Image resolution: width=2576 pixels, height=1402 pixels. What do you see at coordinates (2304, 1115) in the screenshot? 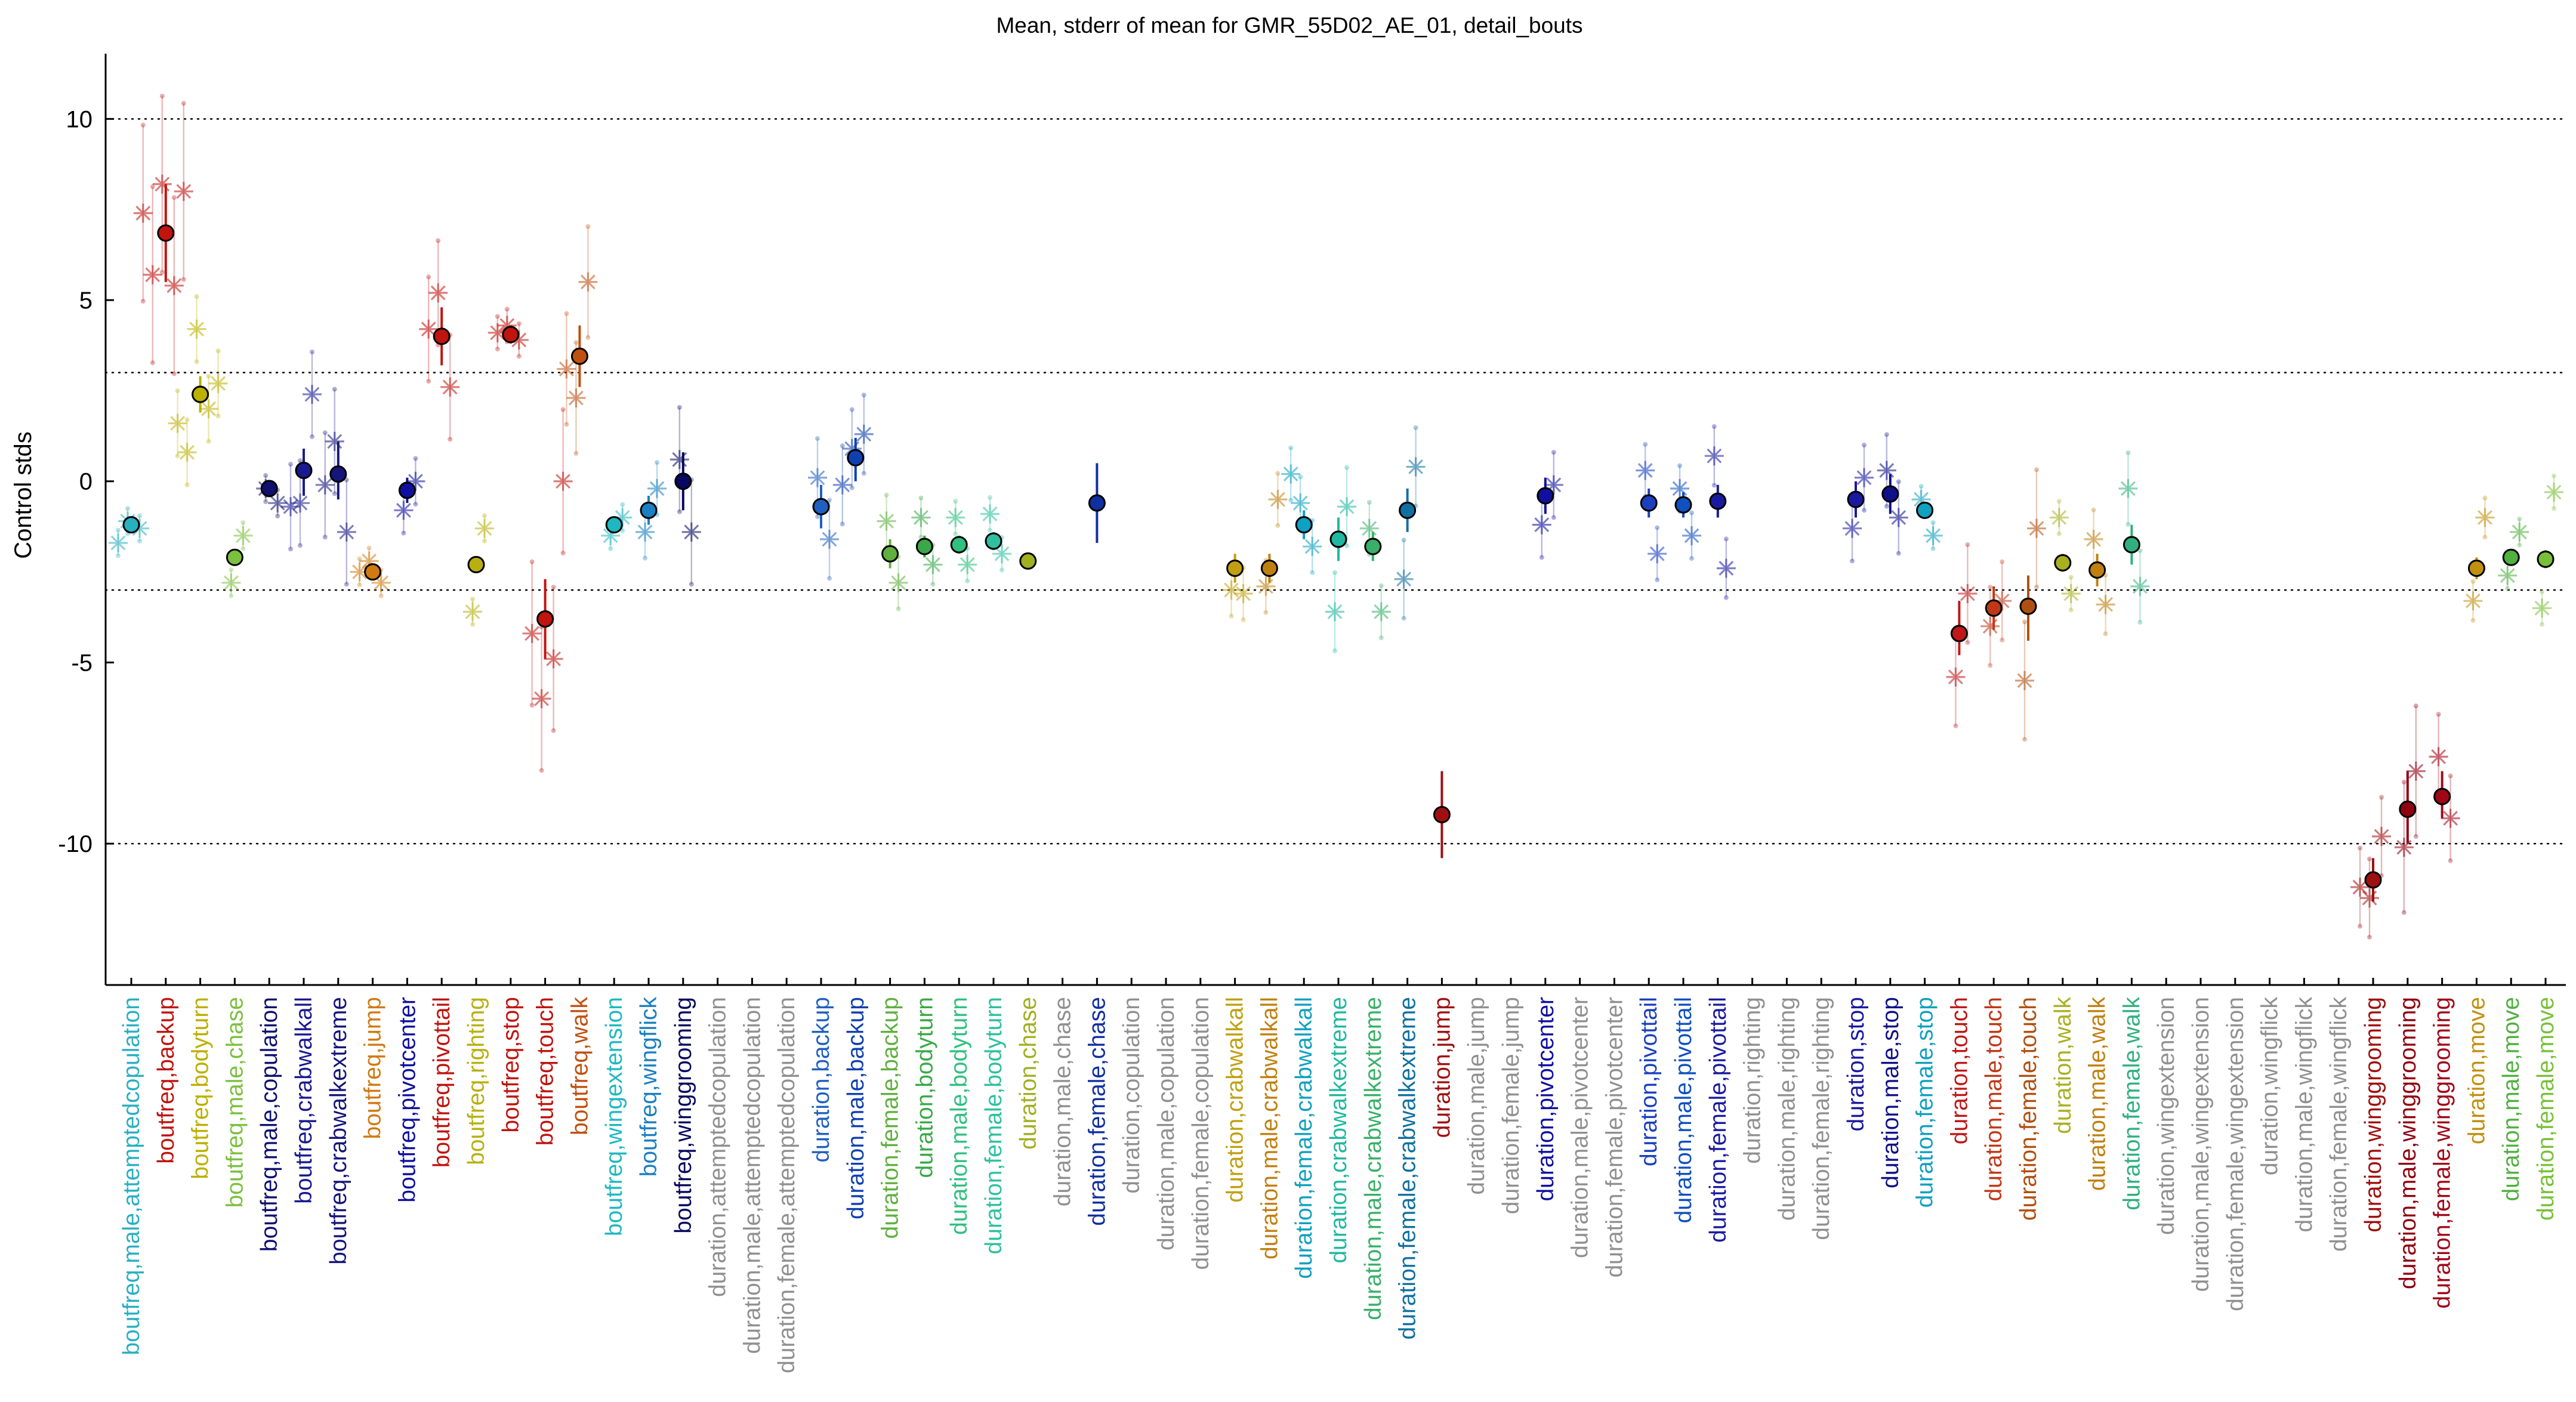
I see `x-tick-label: duration,male,wingflick` at bounding box center [2304, 1115].